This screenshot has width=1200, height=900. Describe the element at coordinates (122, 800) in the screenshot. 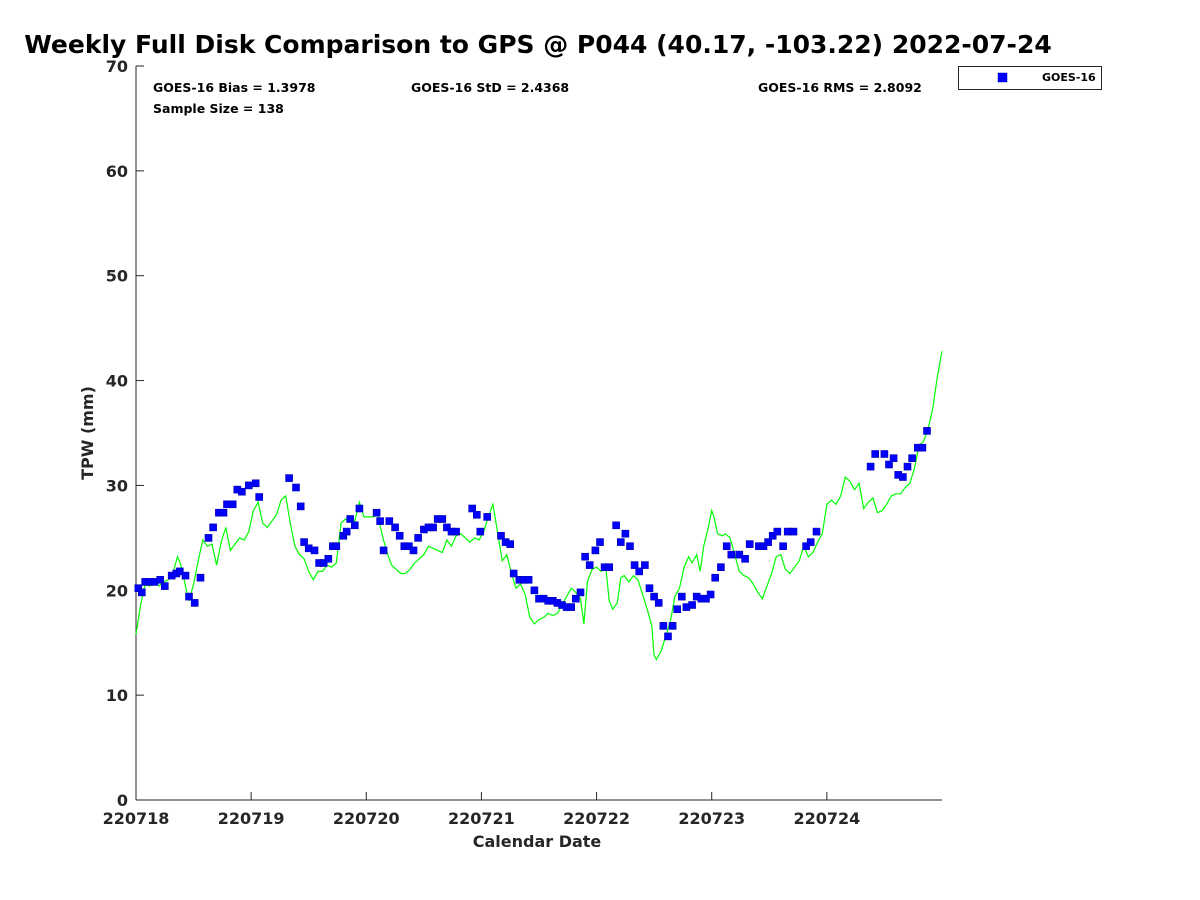

I see `y-tick-label: 0` at that location.